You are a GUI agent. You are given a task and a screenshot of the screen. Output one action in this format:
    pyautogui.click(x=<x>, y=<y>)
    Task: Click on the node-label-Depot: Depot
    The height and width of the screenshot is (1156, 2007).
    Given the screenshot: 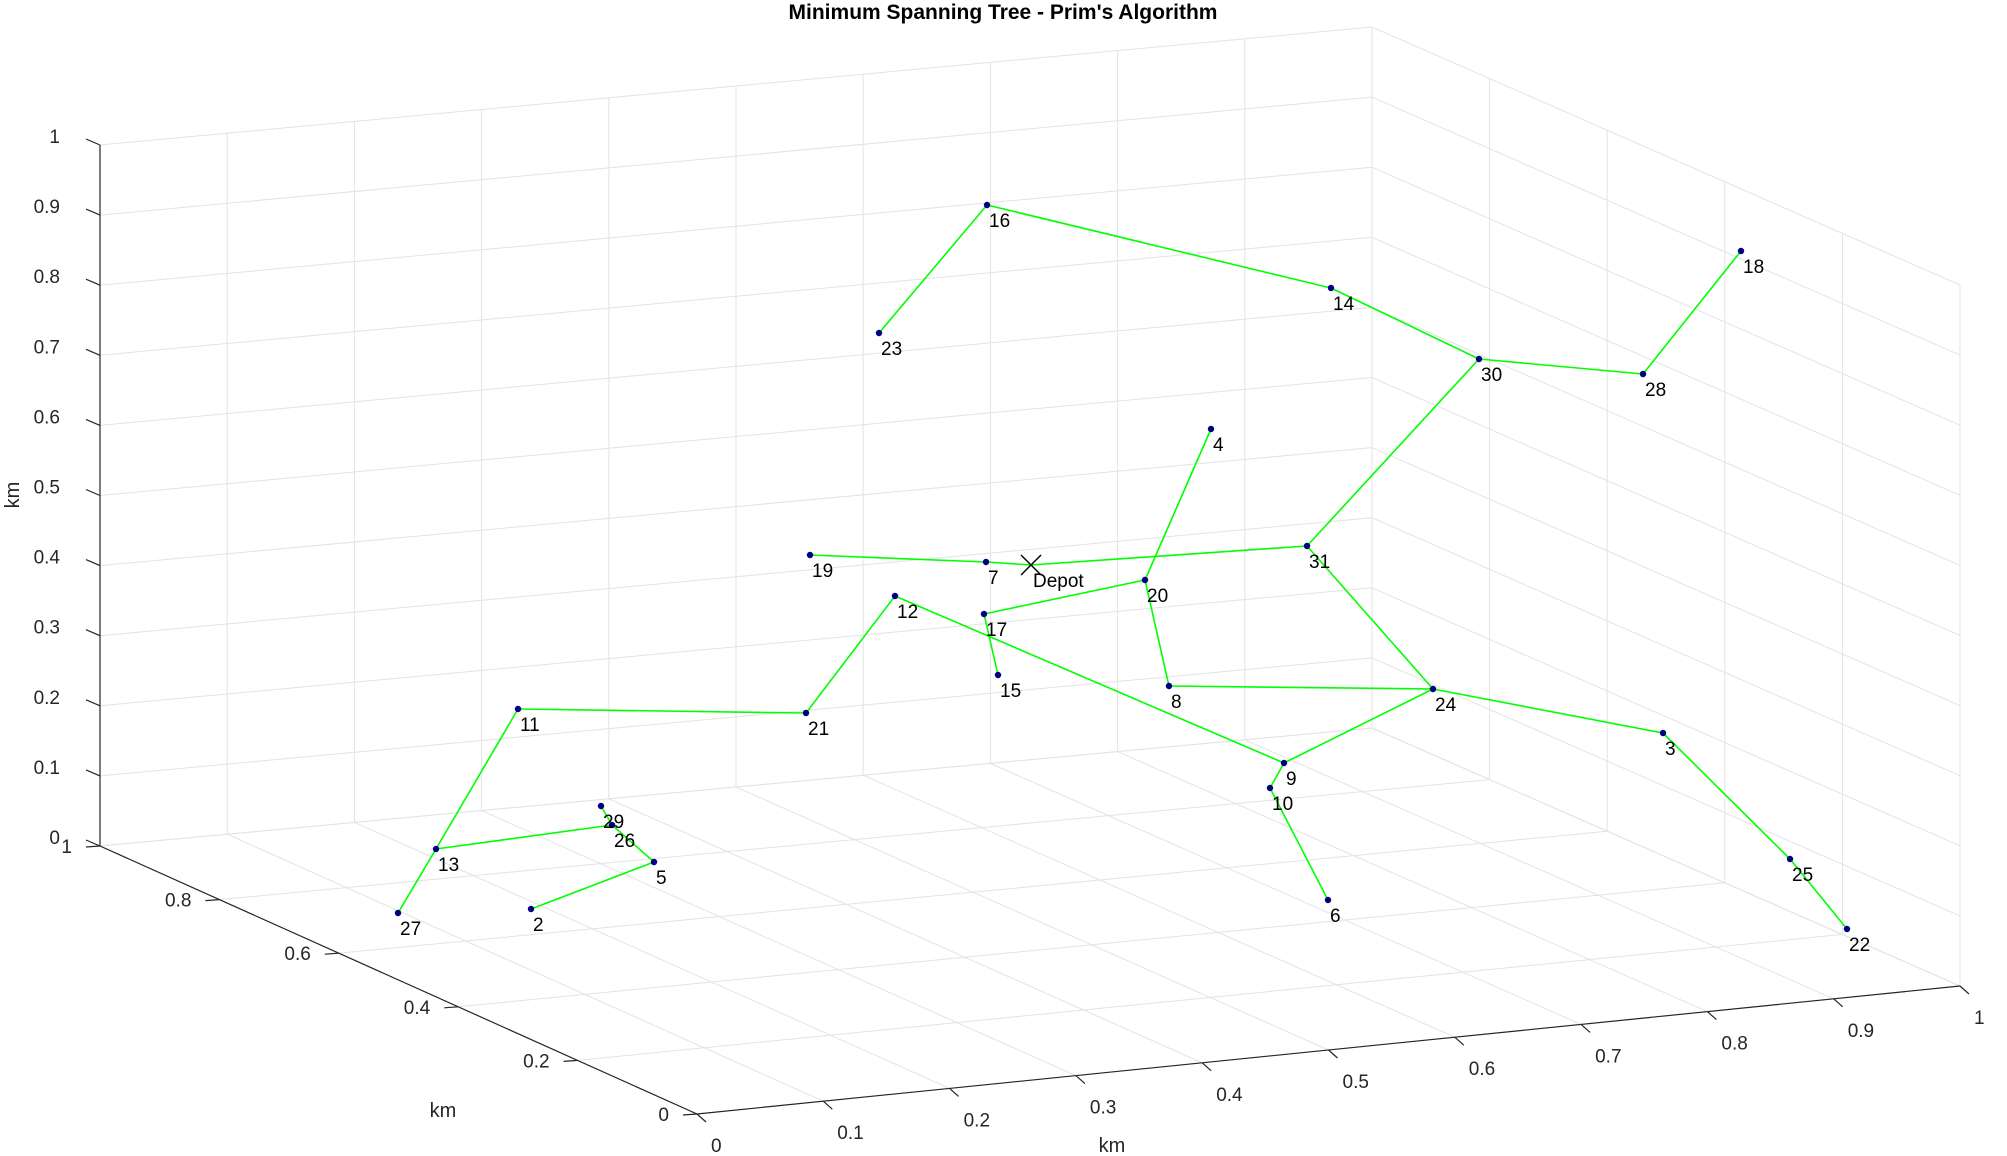 What is the action you would take?
    pyautogui.click(x=1058, y=581)
    